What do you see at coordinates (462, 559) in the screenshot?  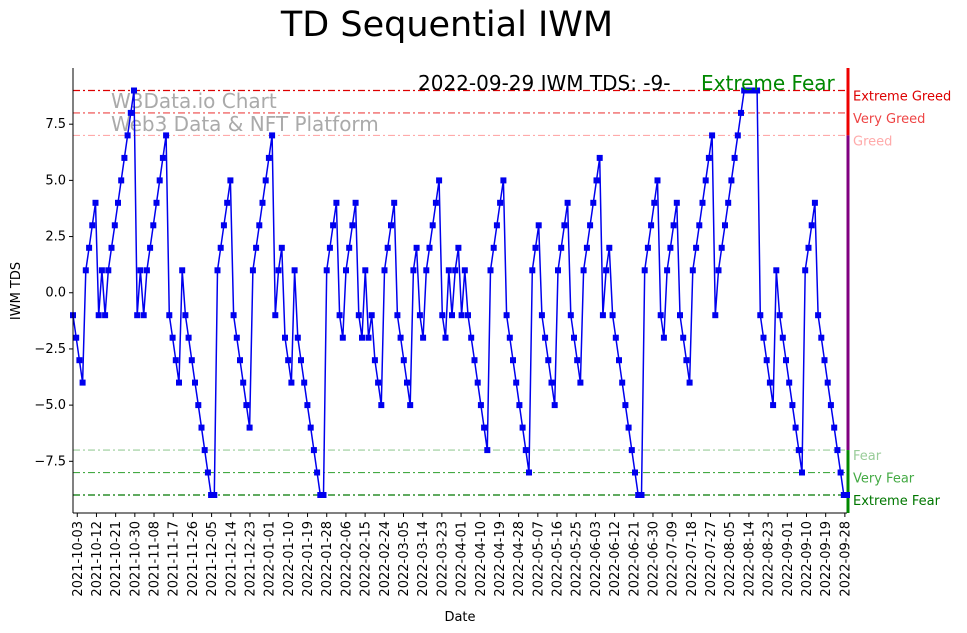 I see `x-tick-label: 2022-04-01` at bounding box center [462, 559].